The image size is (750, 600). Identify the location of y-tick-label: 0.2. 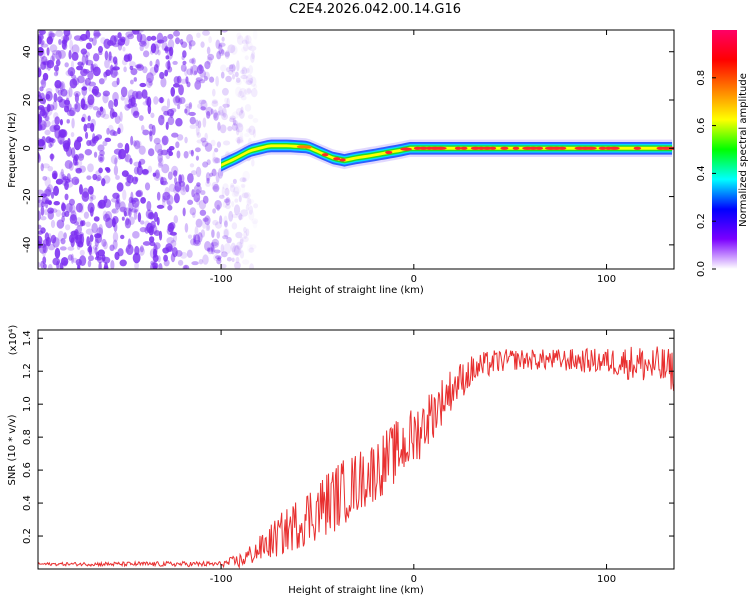
(27, 536).